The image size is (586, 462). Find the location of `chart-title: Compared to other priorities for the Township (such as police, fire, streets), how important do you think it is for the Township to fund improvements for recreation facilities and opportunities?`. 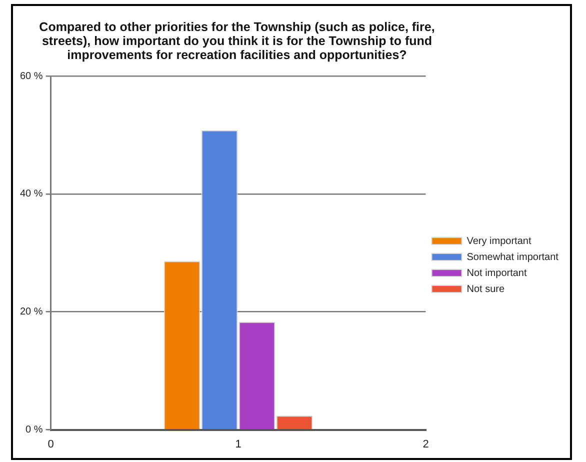

chart-title: Compared to other priorities for the Township (such as police, fire, streets), how important do you think it is for the Township to fund improvements for recreation facilities and opportunities? is located at coordinates (237, 41).